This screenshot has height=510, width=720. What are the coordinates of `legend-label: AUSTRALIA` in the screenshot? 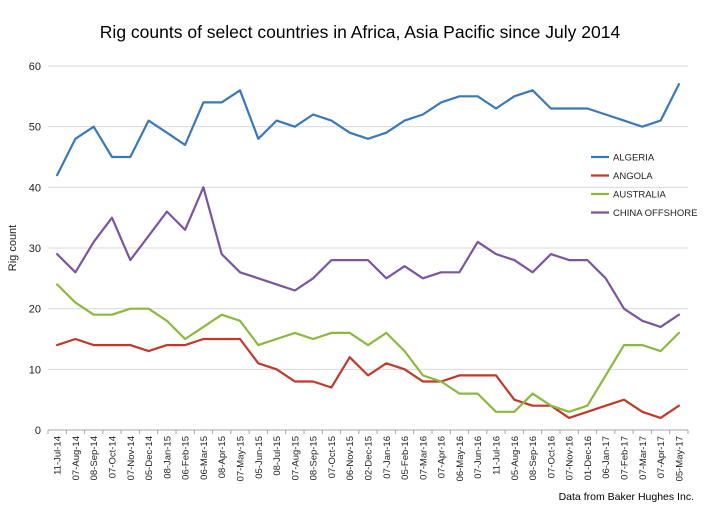 It's located at (639, 195).